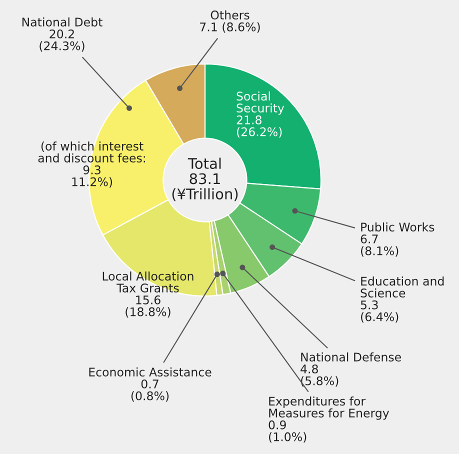 The image size is (459, 454). I want to click on slice-label: Economic Assistance, so click(150, 372).